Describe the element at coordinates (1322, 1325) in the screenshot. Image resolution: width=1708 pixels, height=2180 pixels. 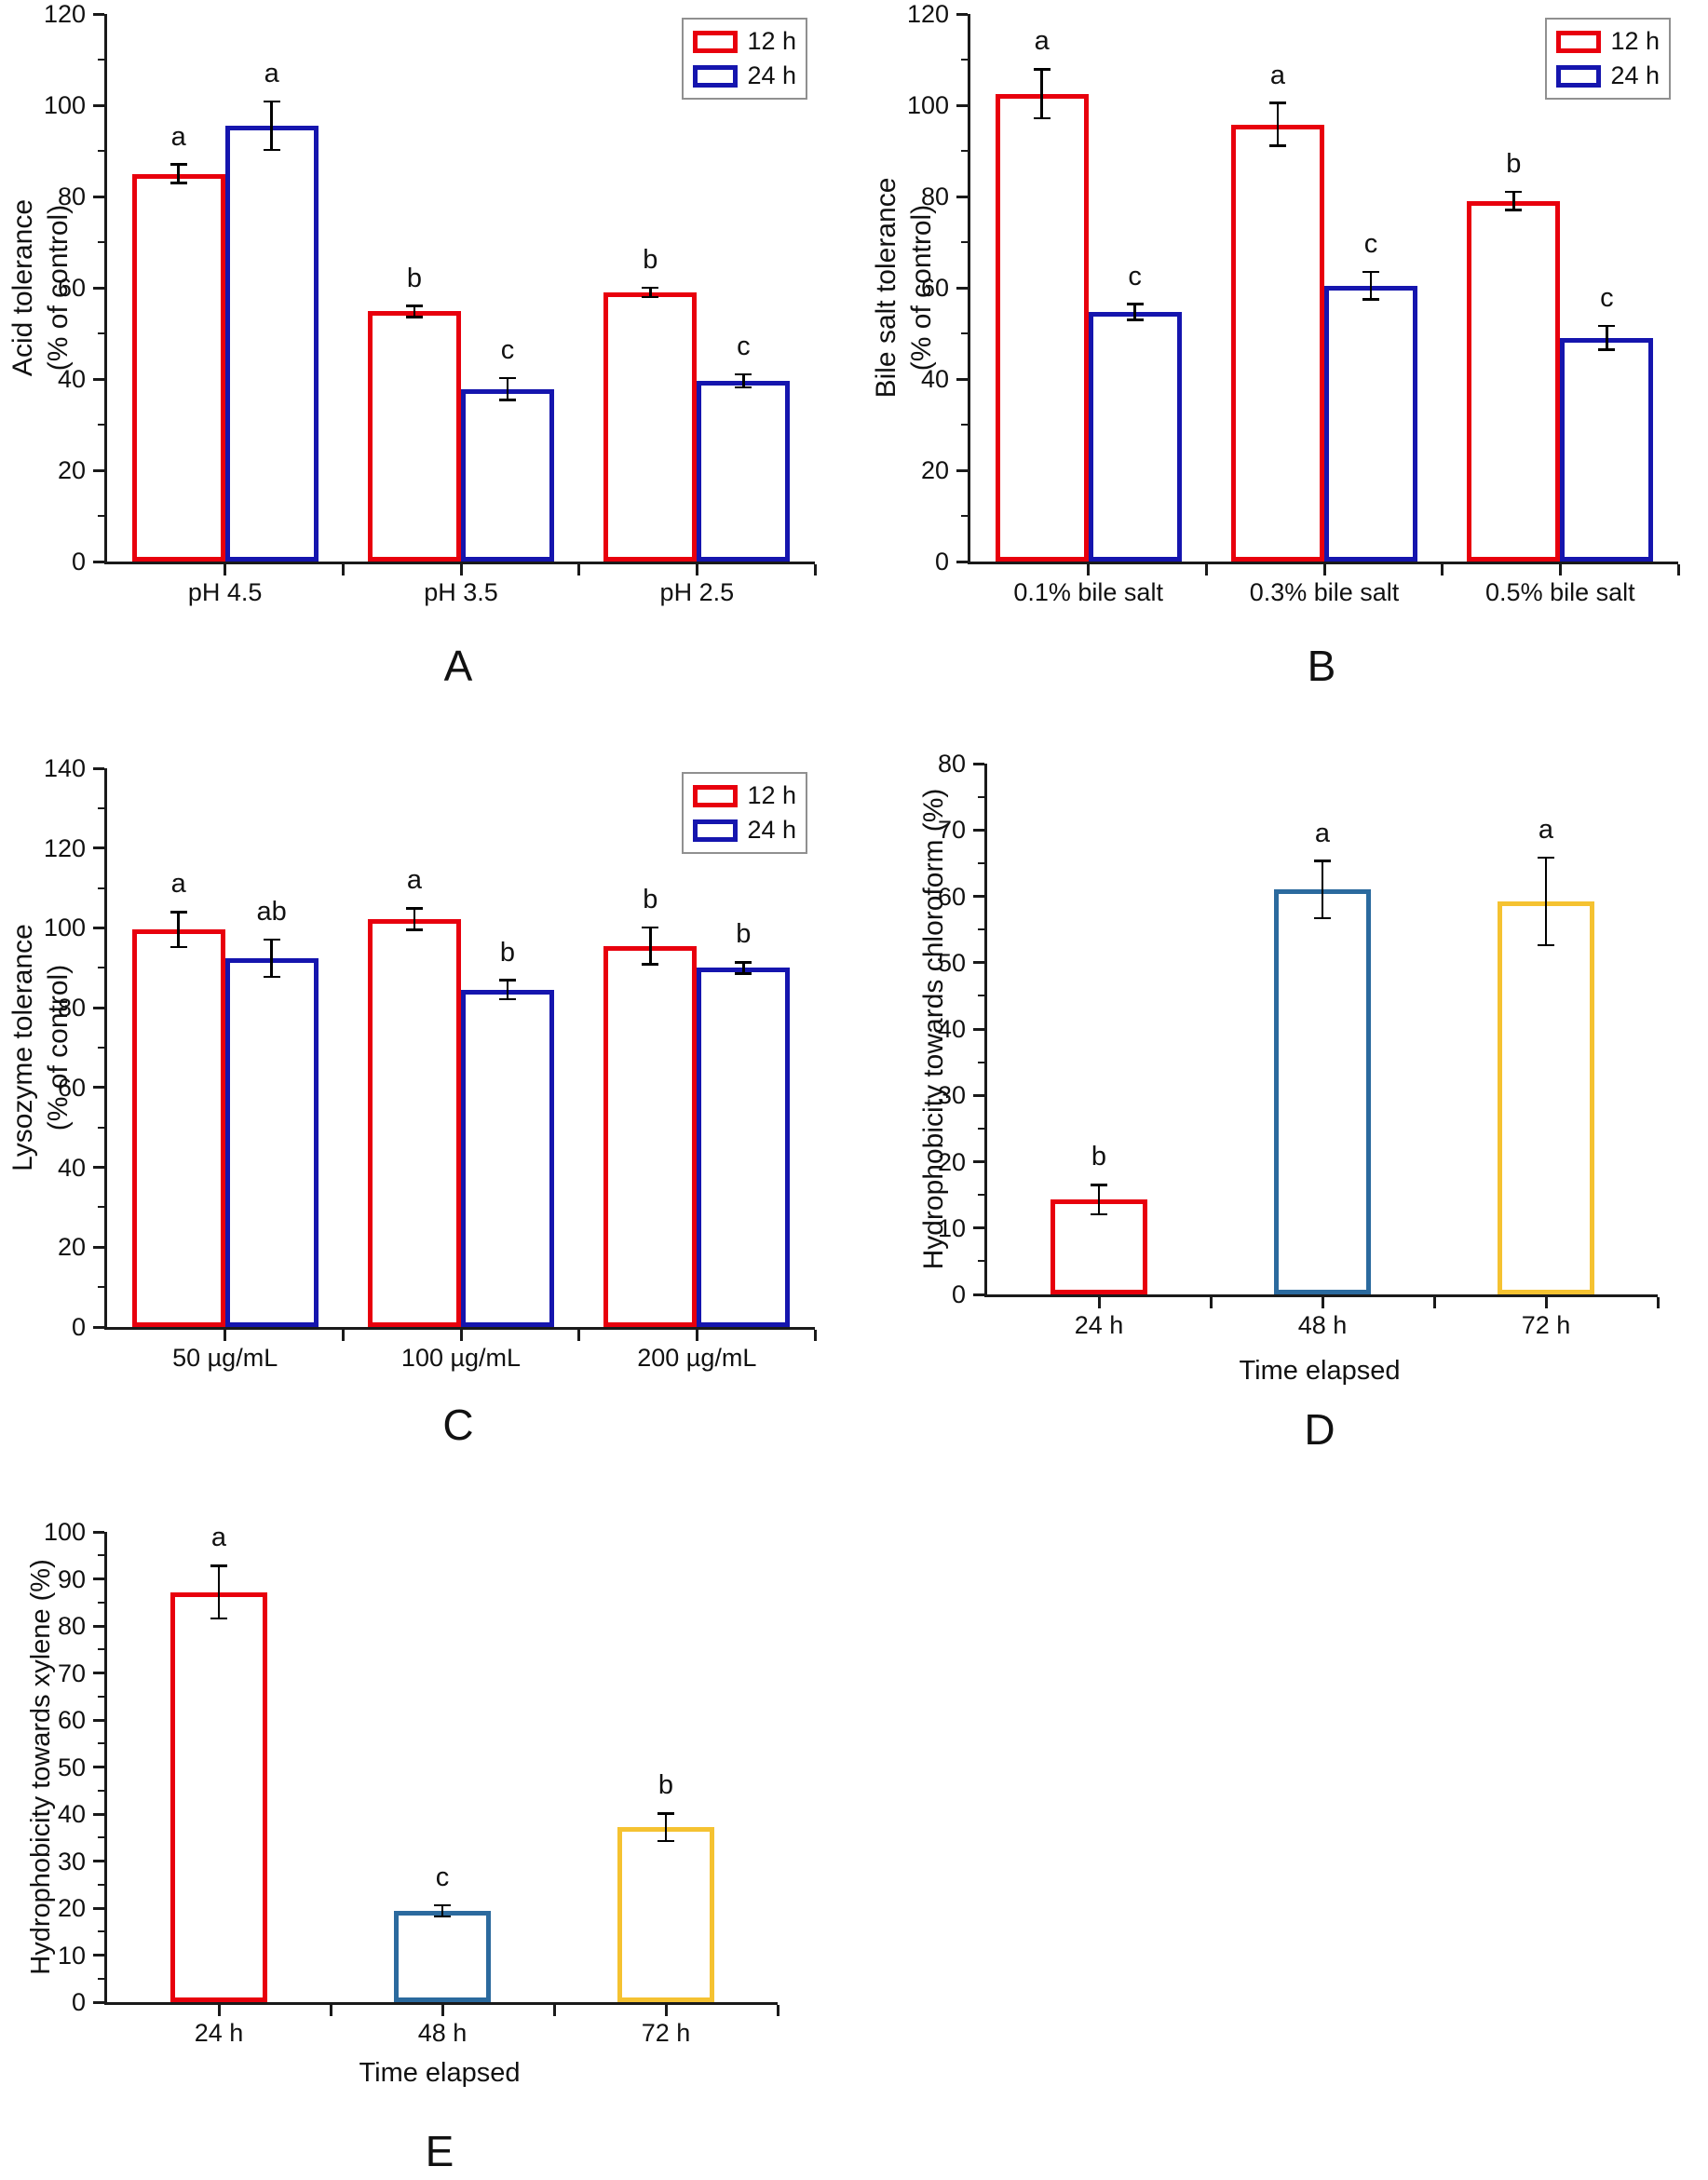
I see `x-tick-label: 48 h` at that location.